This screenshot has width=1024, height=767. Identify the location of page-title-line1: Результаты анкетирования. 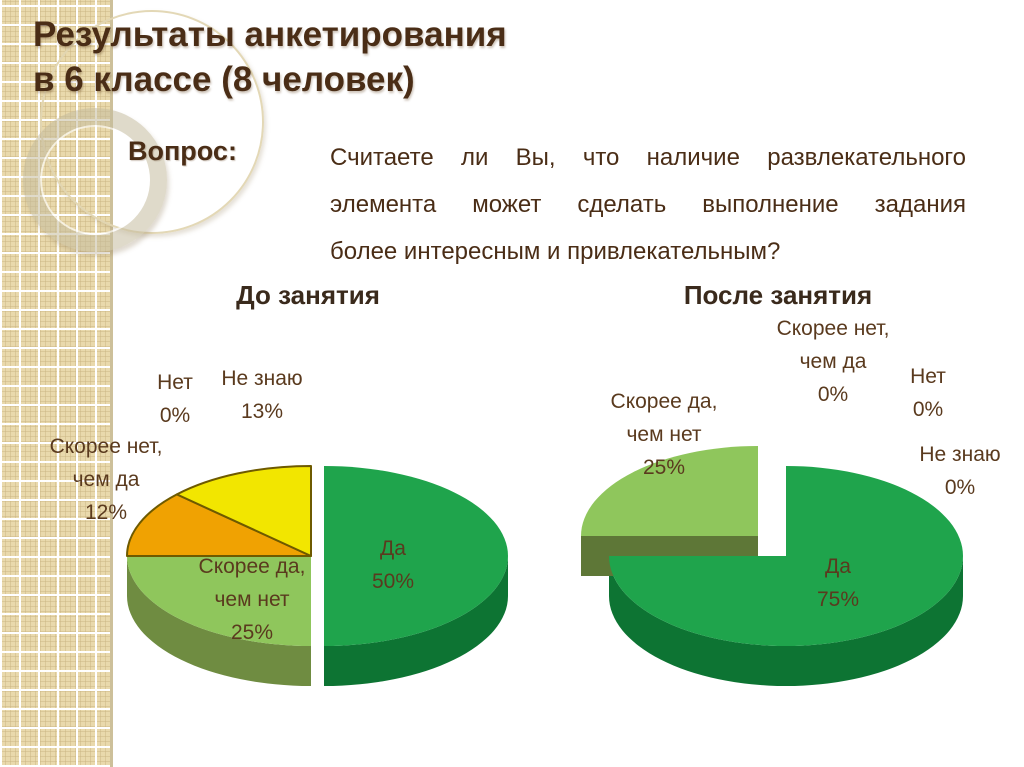
(270, 34).